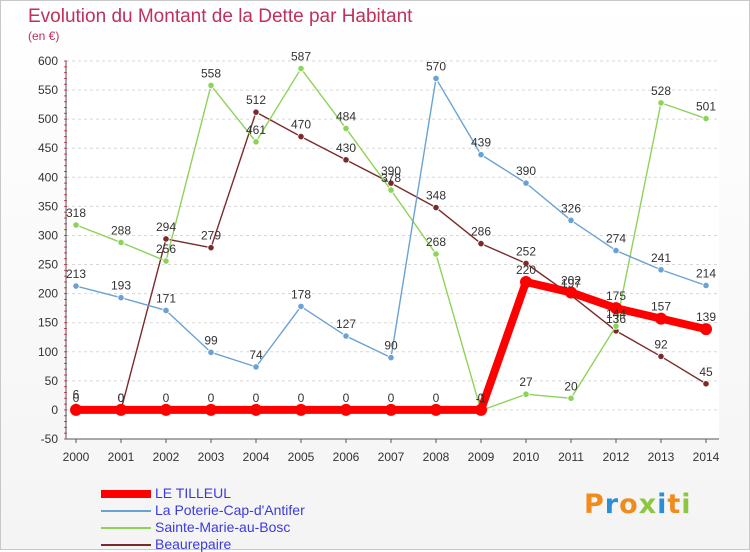 Image resolution: width=750 pixels, height=552 pixels. What do you see at coordinates (256, 355) in the screenshot?
I see `data-label: 74` at bounding box center [256, 355].